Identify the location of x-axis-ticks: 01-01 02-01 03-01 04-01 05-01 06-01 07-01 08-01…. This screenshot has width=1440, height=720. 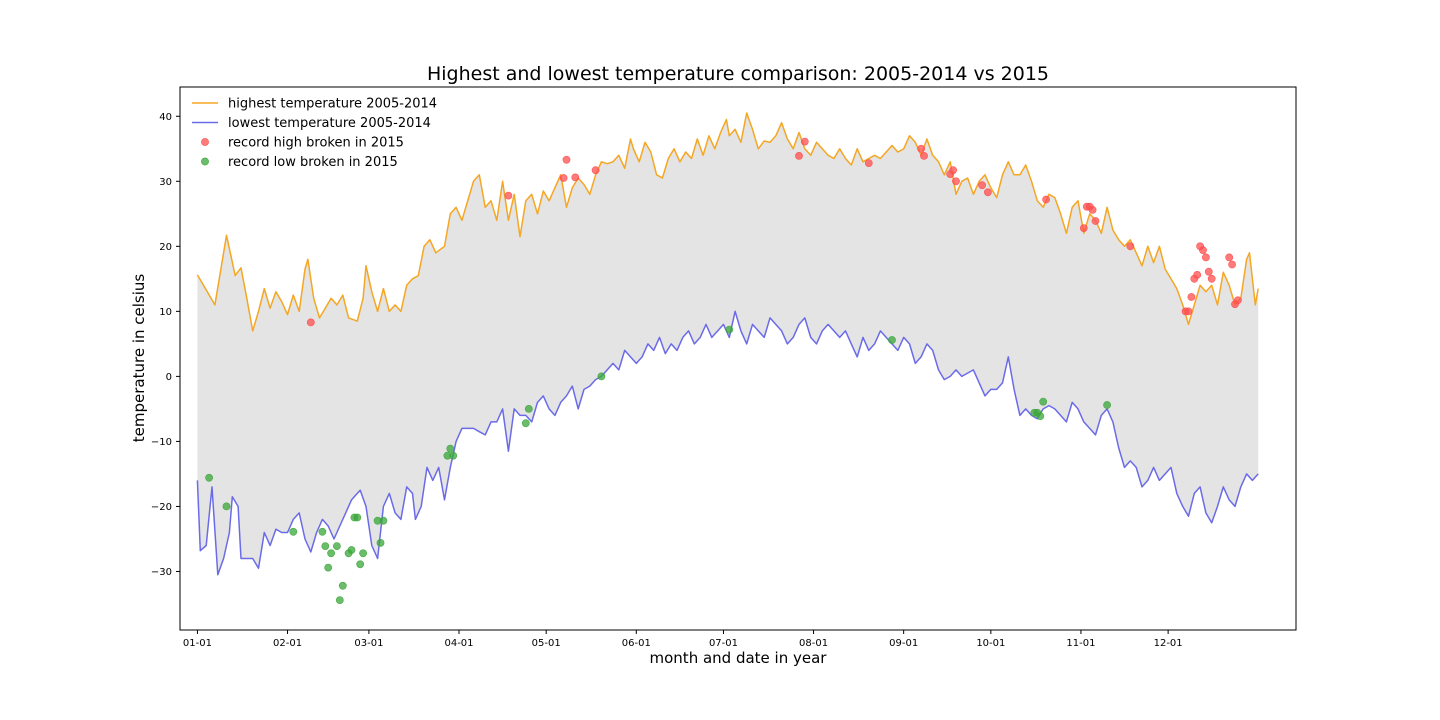
(683, 639).